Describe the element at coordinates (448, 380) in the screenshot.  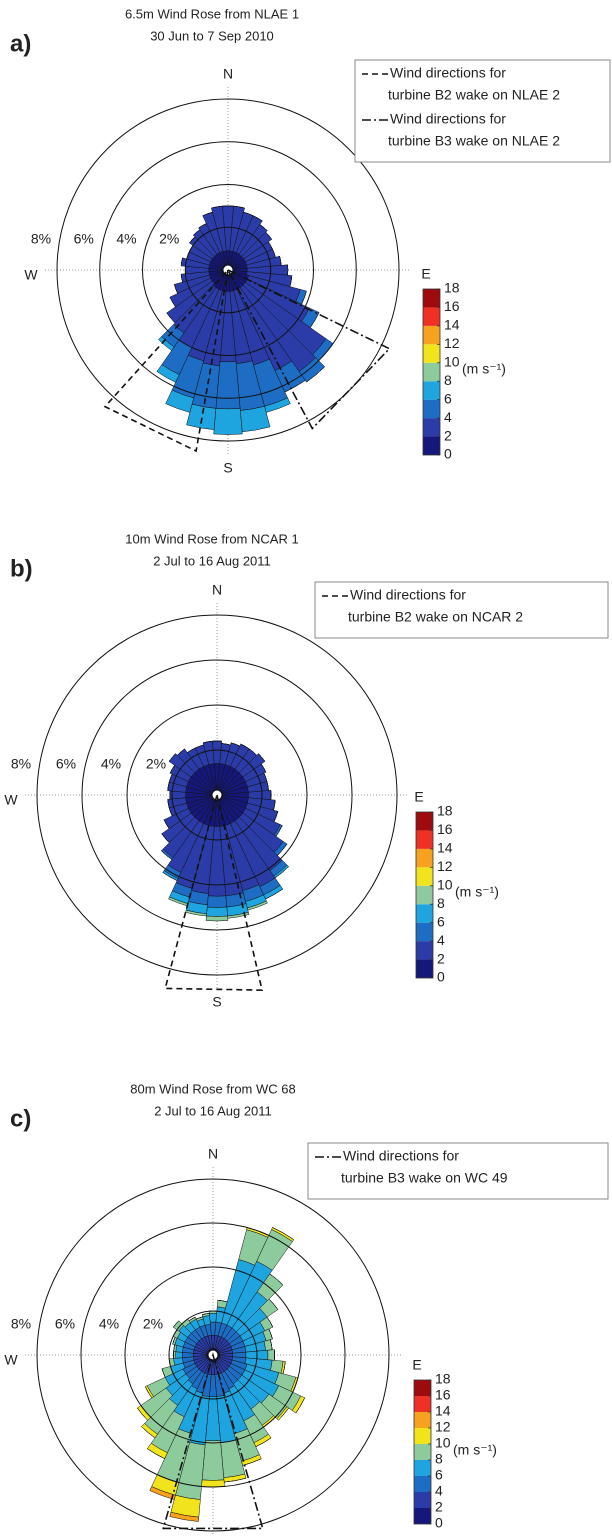
I see `colorbar-tick-label: 8` at that location.